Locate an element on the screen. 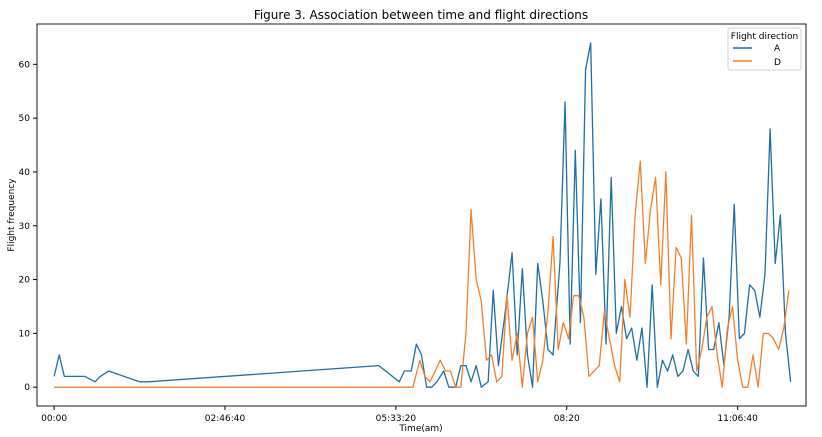  x-axis-label: Time(am) is located at coordinates (420, 429).